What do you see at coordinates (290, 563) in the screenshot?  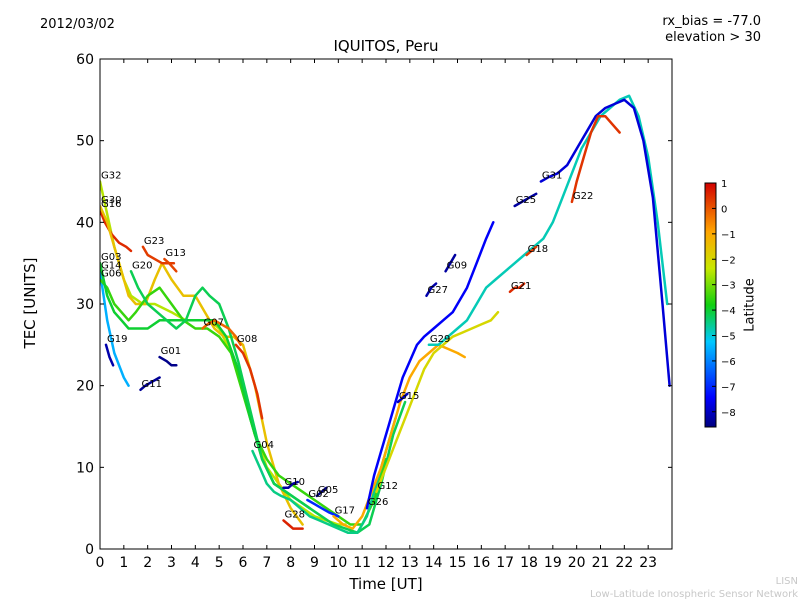 I see `x-tick-label: 8` at bounding box center [290, 563].